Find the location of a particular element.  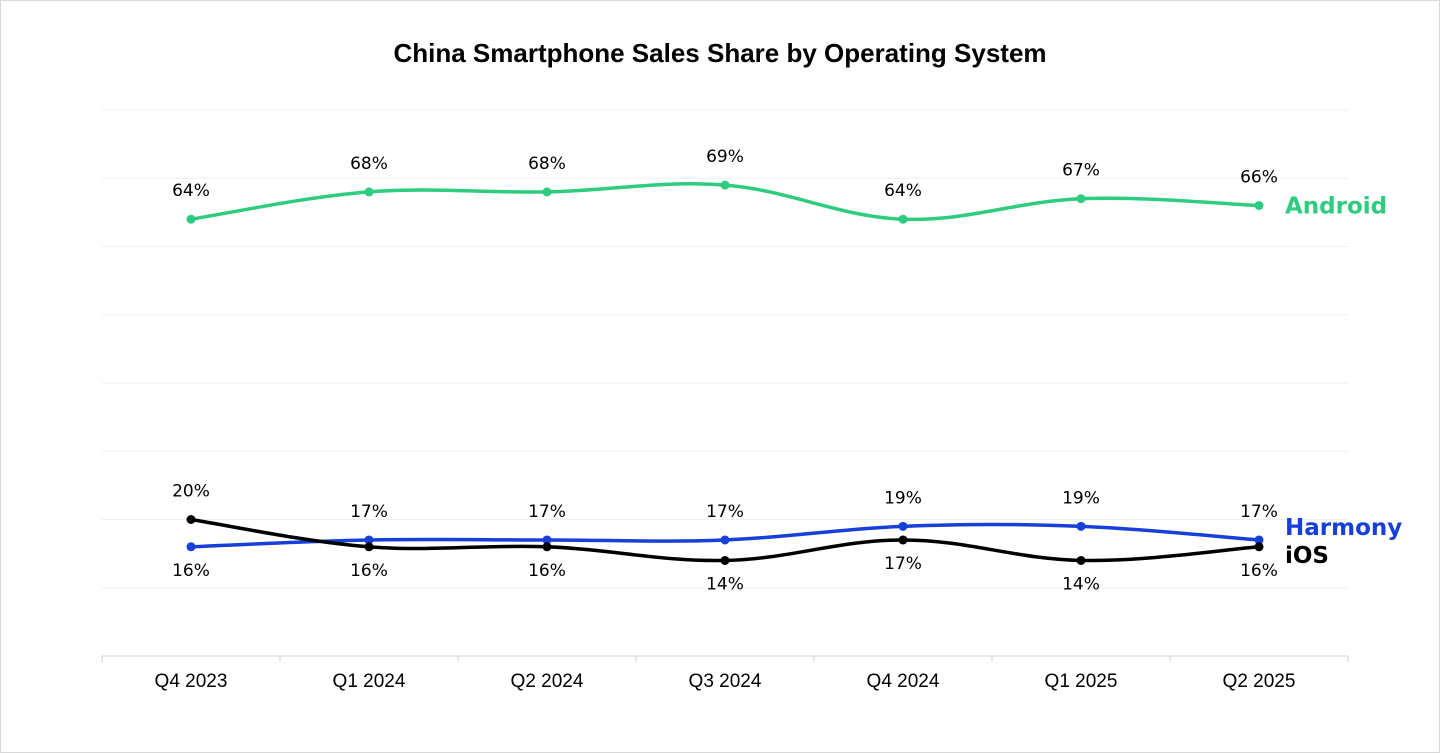

x-tick-label: Q1 2024 is located at coordinates (369, 681).